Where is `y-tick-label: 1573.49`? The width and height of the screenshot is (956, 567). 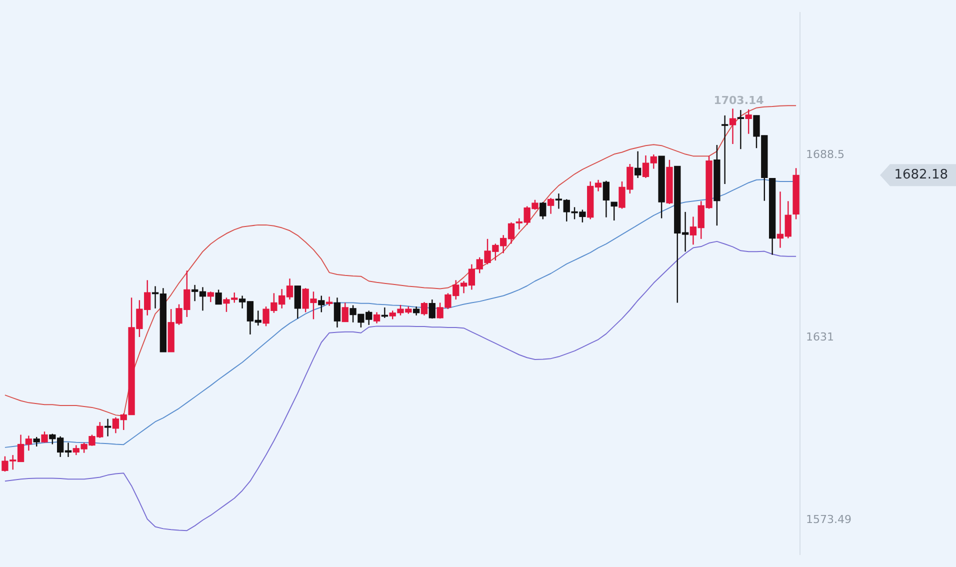
y-tick-label: 1573.49 is located at coordinates (829, 519).